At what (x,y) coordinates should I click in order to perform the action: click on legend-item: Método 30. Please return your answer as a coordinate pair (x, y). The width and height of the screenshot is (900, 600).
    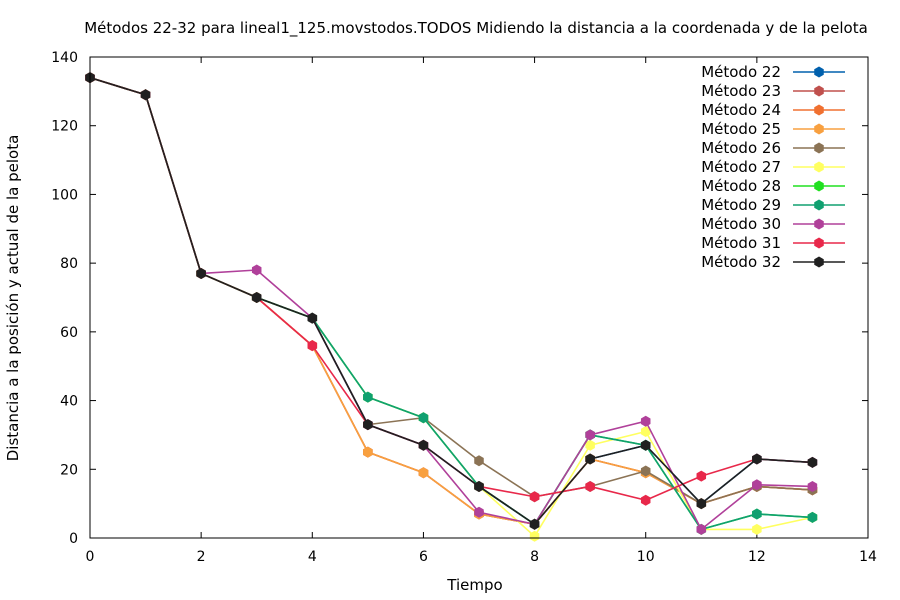
    Looking at the image, I should click on (773, 224).